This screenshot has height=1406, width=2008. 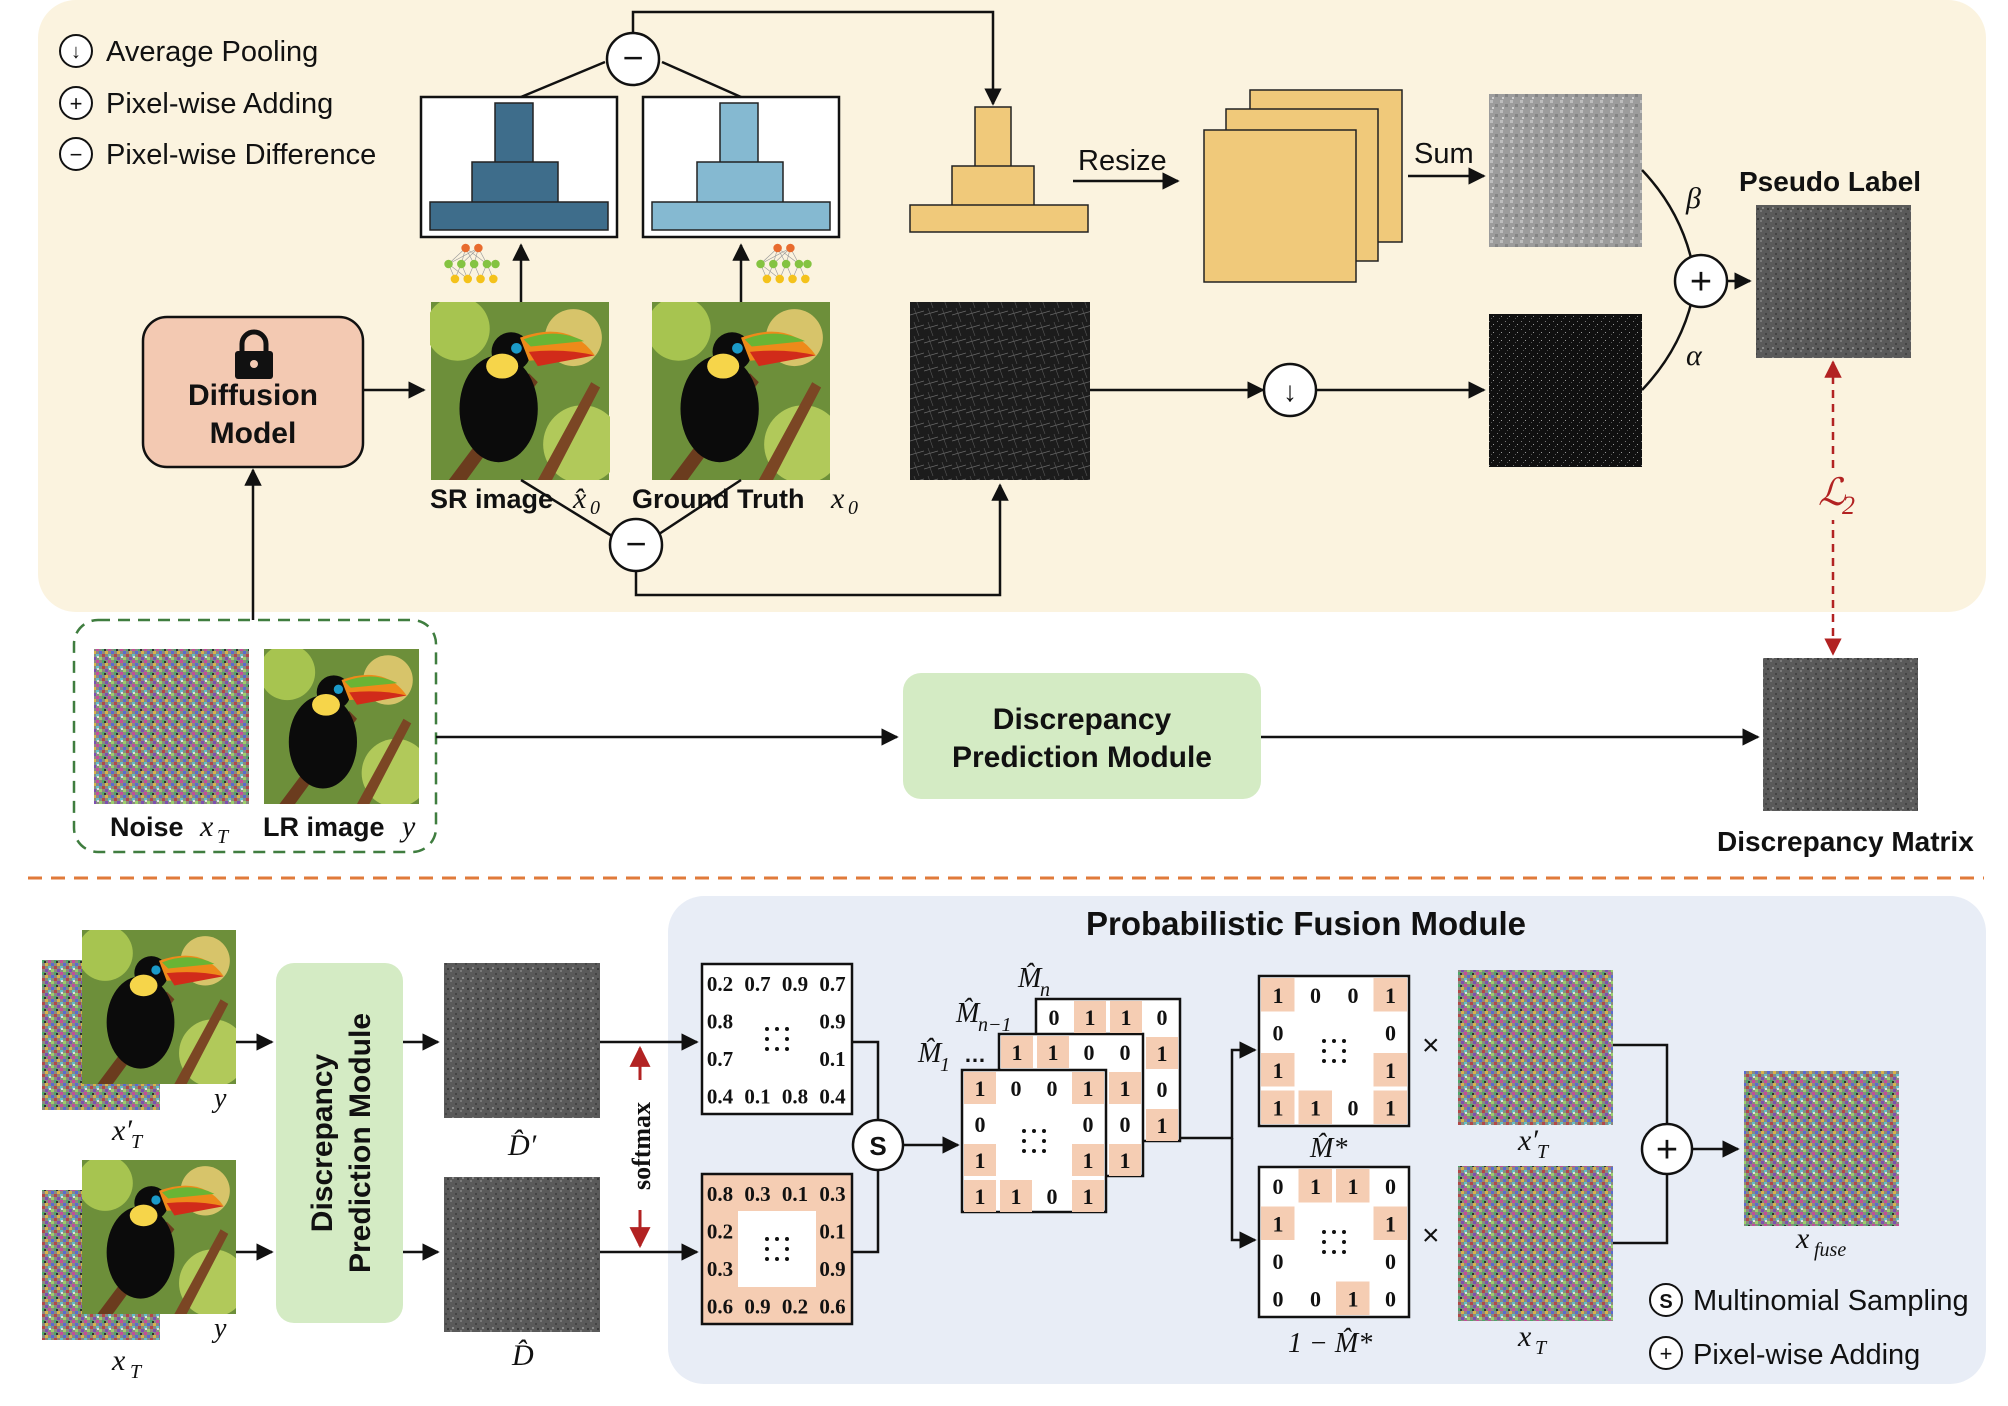 I want to click on xT-prime-label-2: x′, so click(x=1527, y=1140).